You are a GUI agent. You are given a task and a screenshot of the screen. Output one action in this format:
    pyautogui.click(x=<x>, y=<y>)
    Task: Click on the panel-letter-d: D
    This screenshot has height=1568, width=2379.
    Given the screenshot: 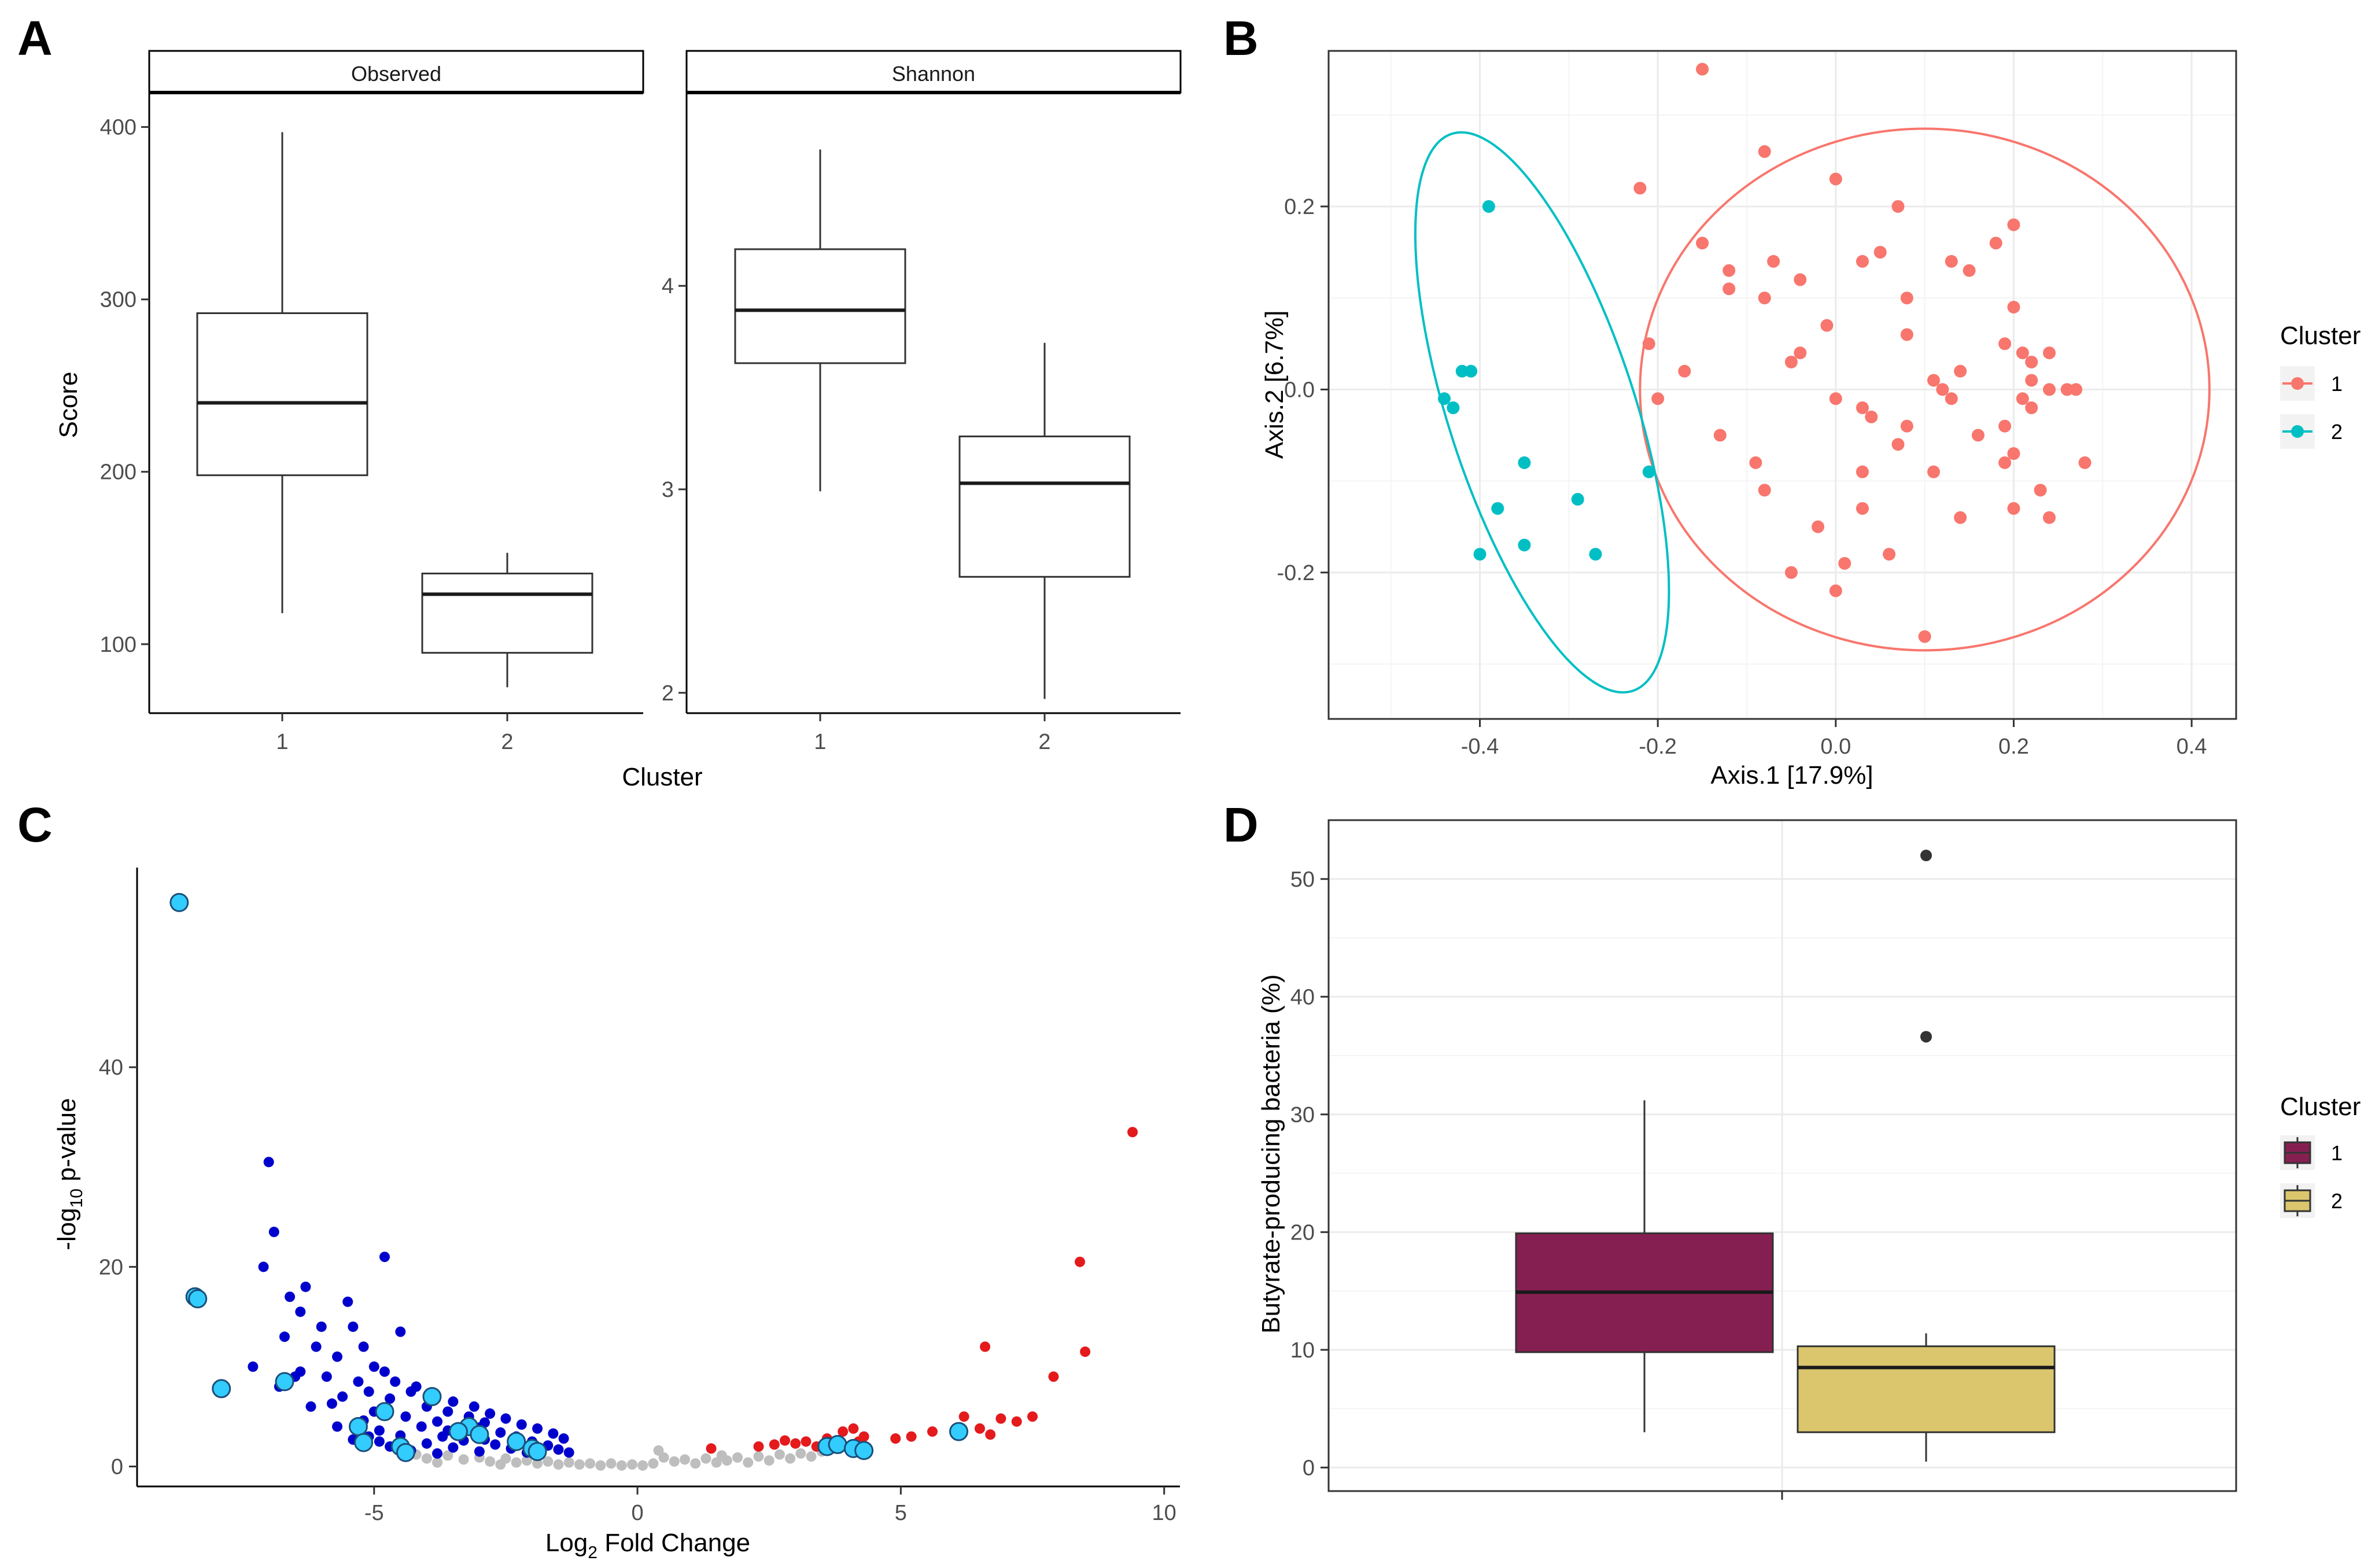 What is the action you would take?
    pyautogui.click(x=1241, y=825)
    